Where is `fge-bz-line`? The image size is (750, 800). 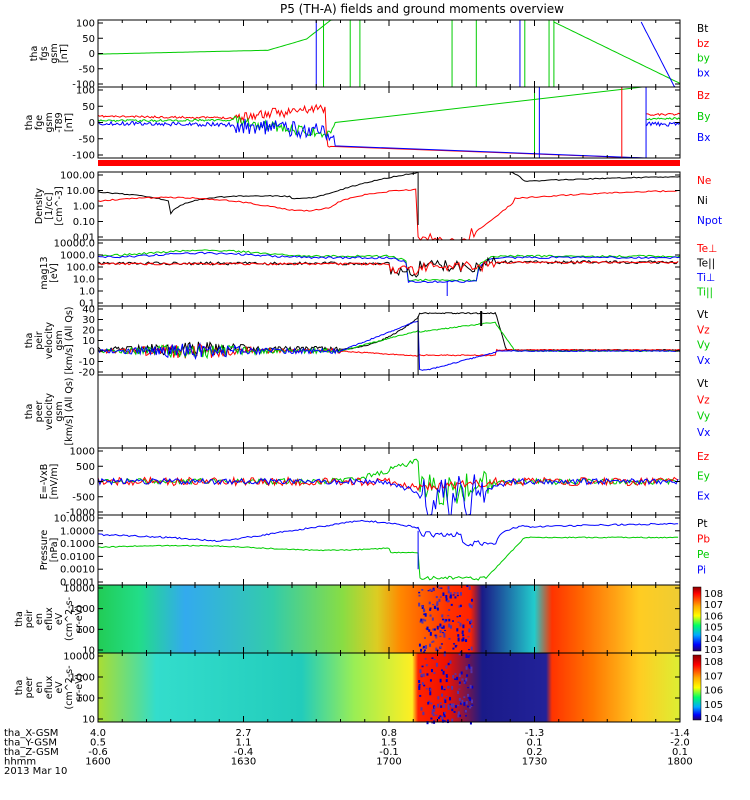 fge-bz-line is located at coordinates (388, 131).